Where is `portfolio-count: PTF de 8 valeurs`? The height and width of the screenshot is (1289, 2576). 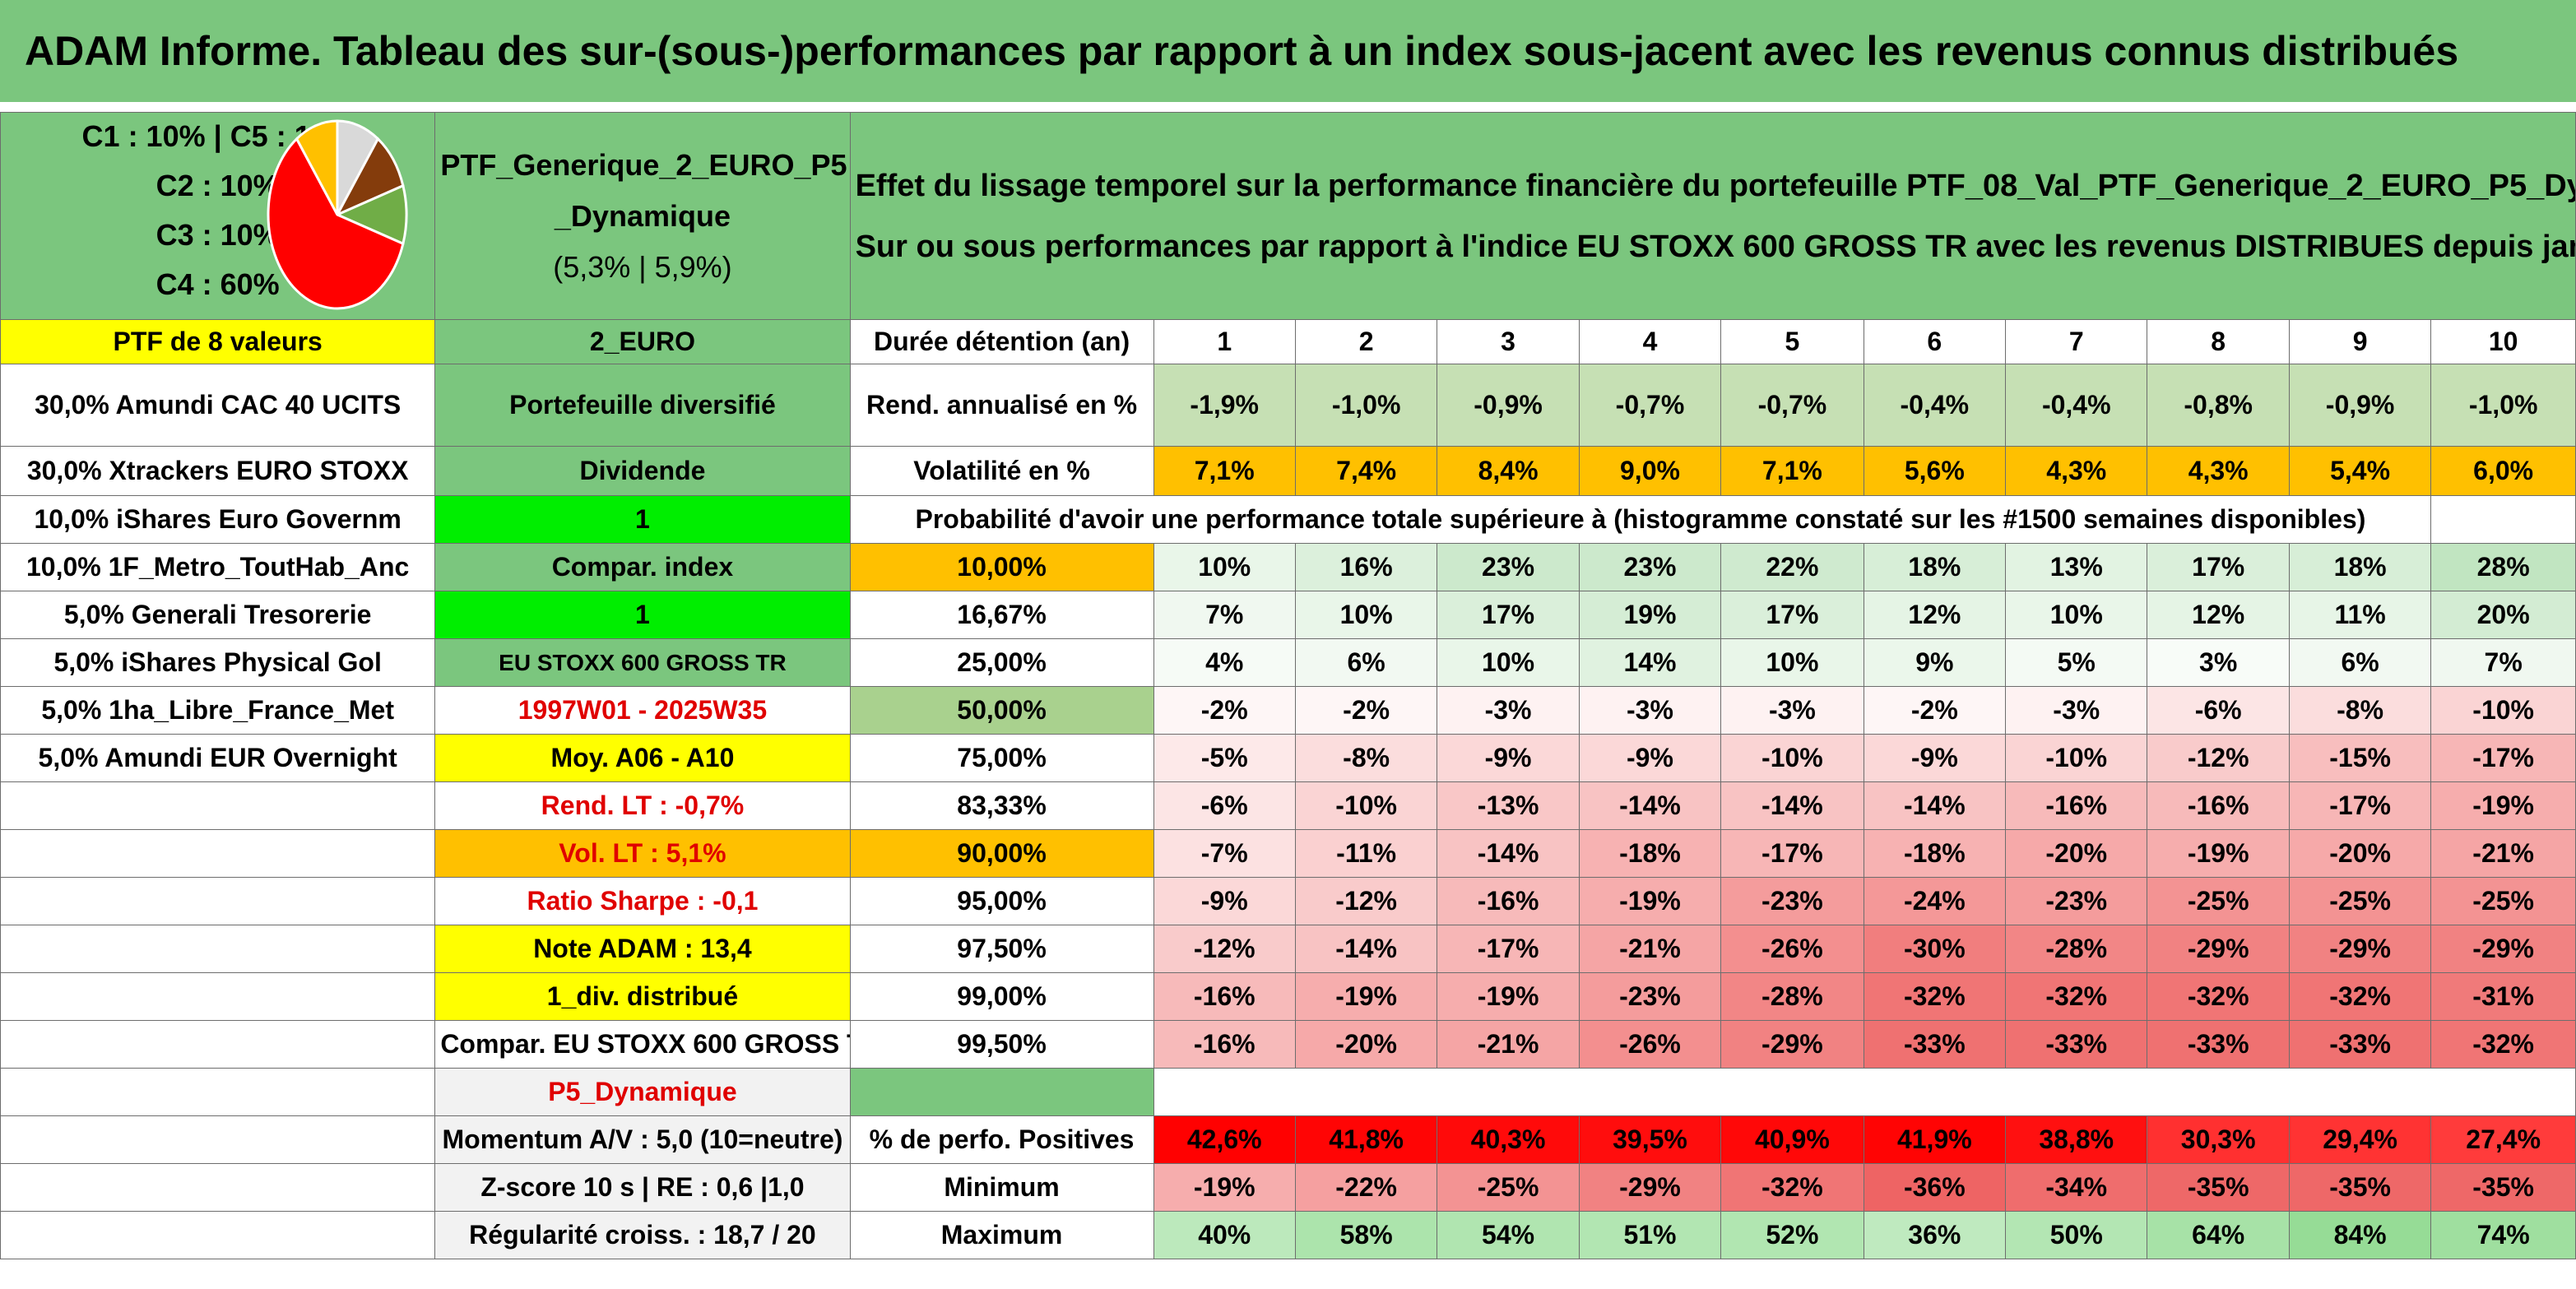 portfolio-count: PTF de 8 valeurs is located at coordinates (218, 341).